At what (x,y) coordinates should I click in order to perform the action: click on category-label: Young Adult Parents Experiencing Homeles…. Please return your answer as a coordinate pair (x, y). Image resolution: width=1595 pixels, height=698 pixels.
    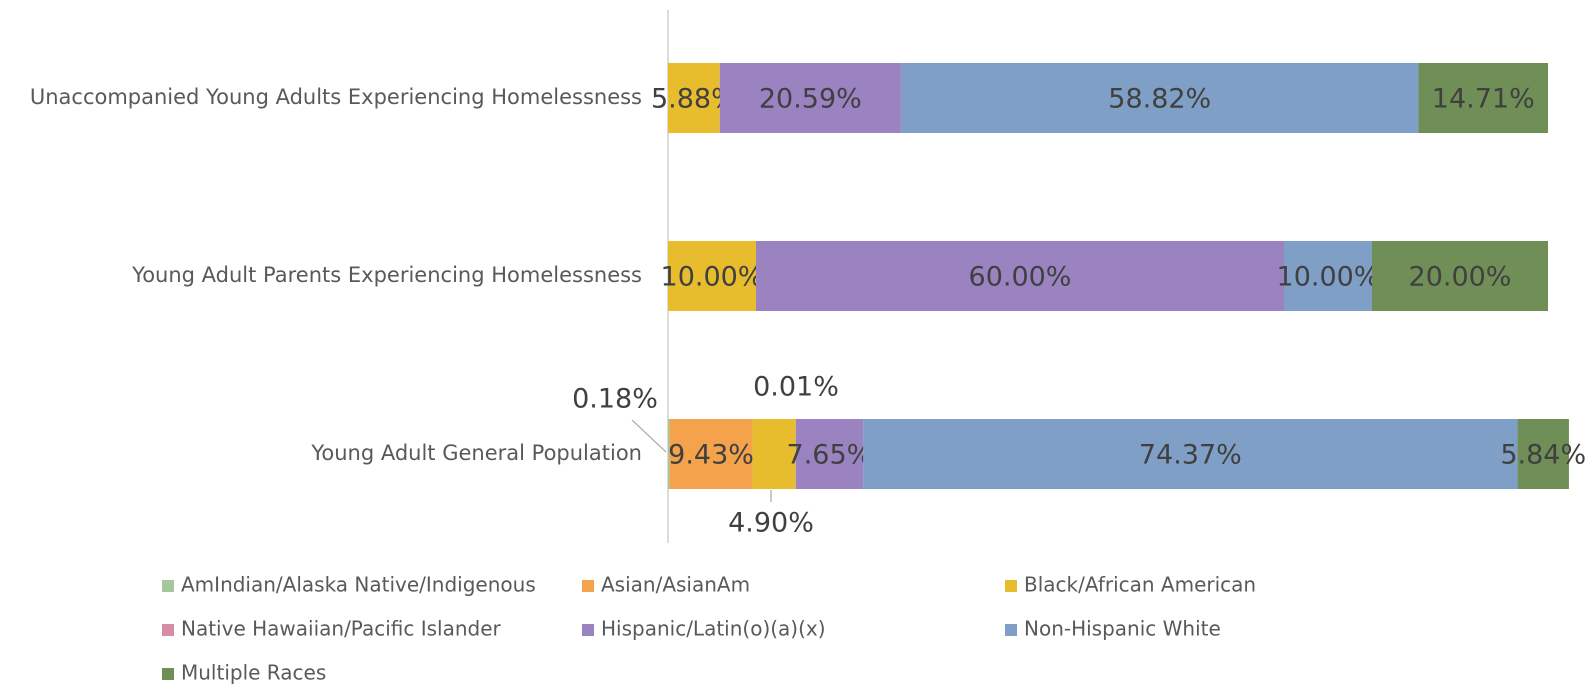
    Looking at the image, I should click on (386, 275).